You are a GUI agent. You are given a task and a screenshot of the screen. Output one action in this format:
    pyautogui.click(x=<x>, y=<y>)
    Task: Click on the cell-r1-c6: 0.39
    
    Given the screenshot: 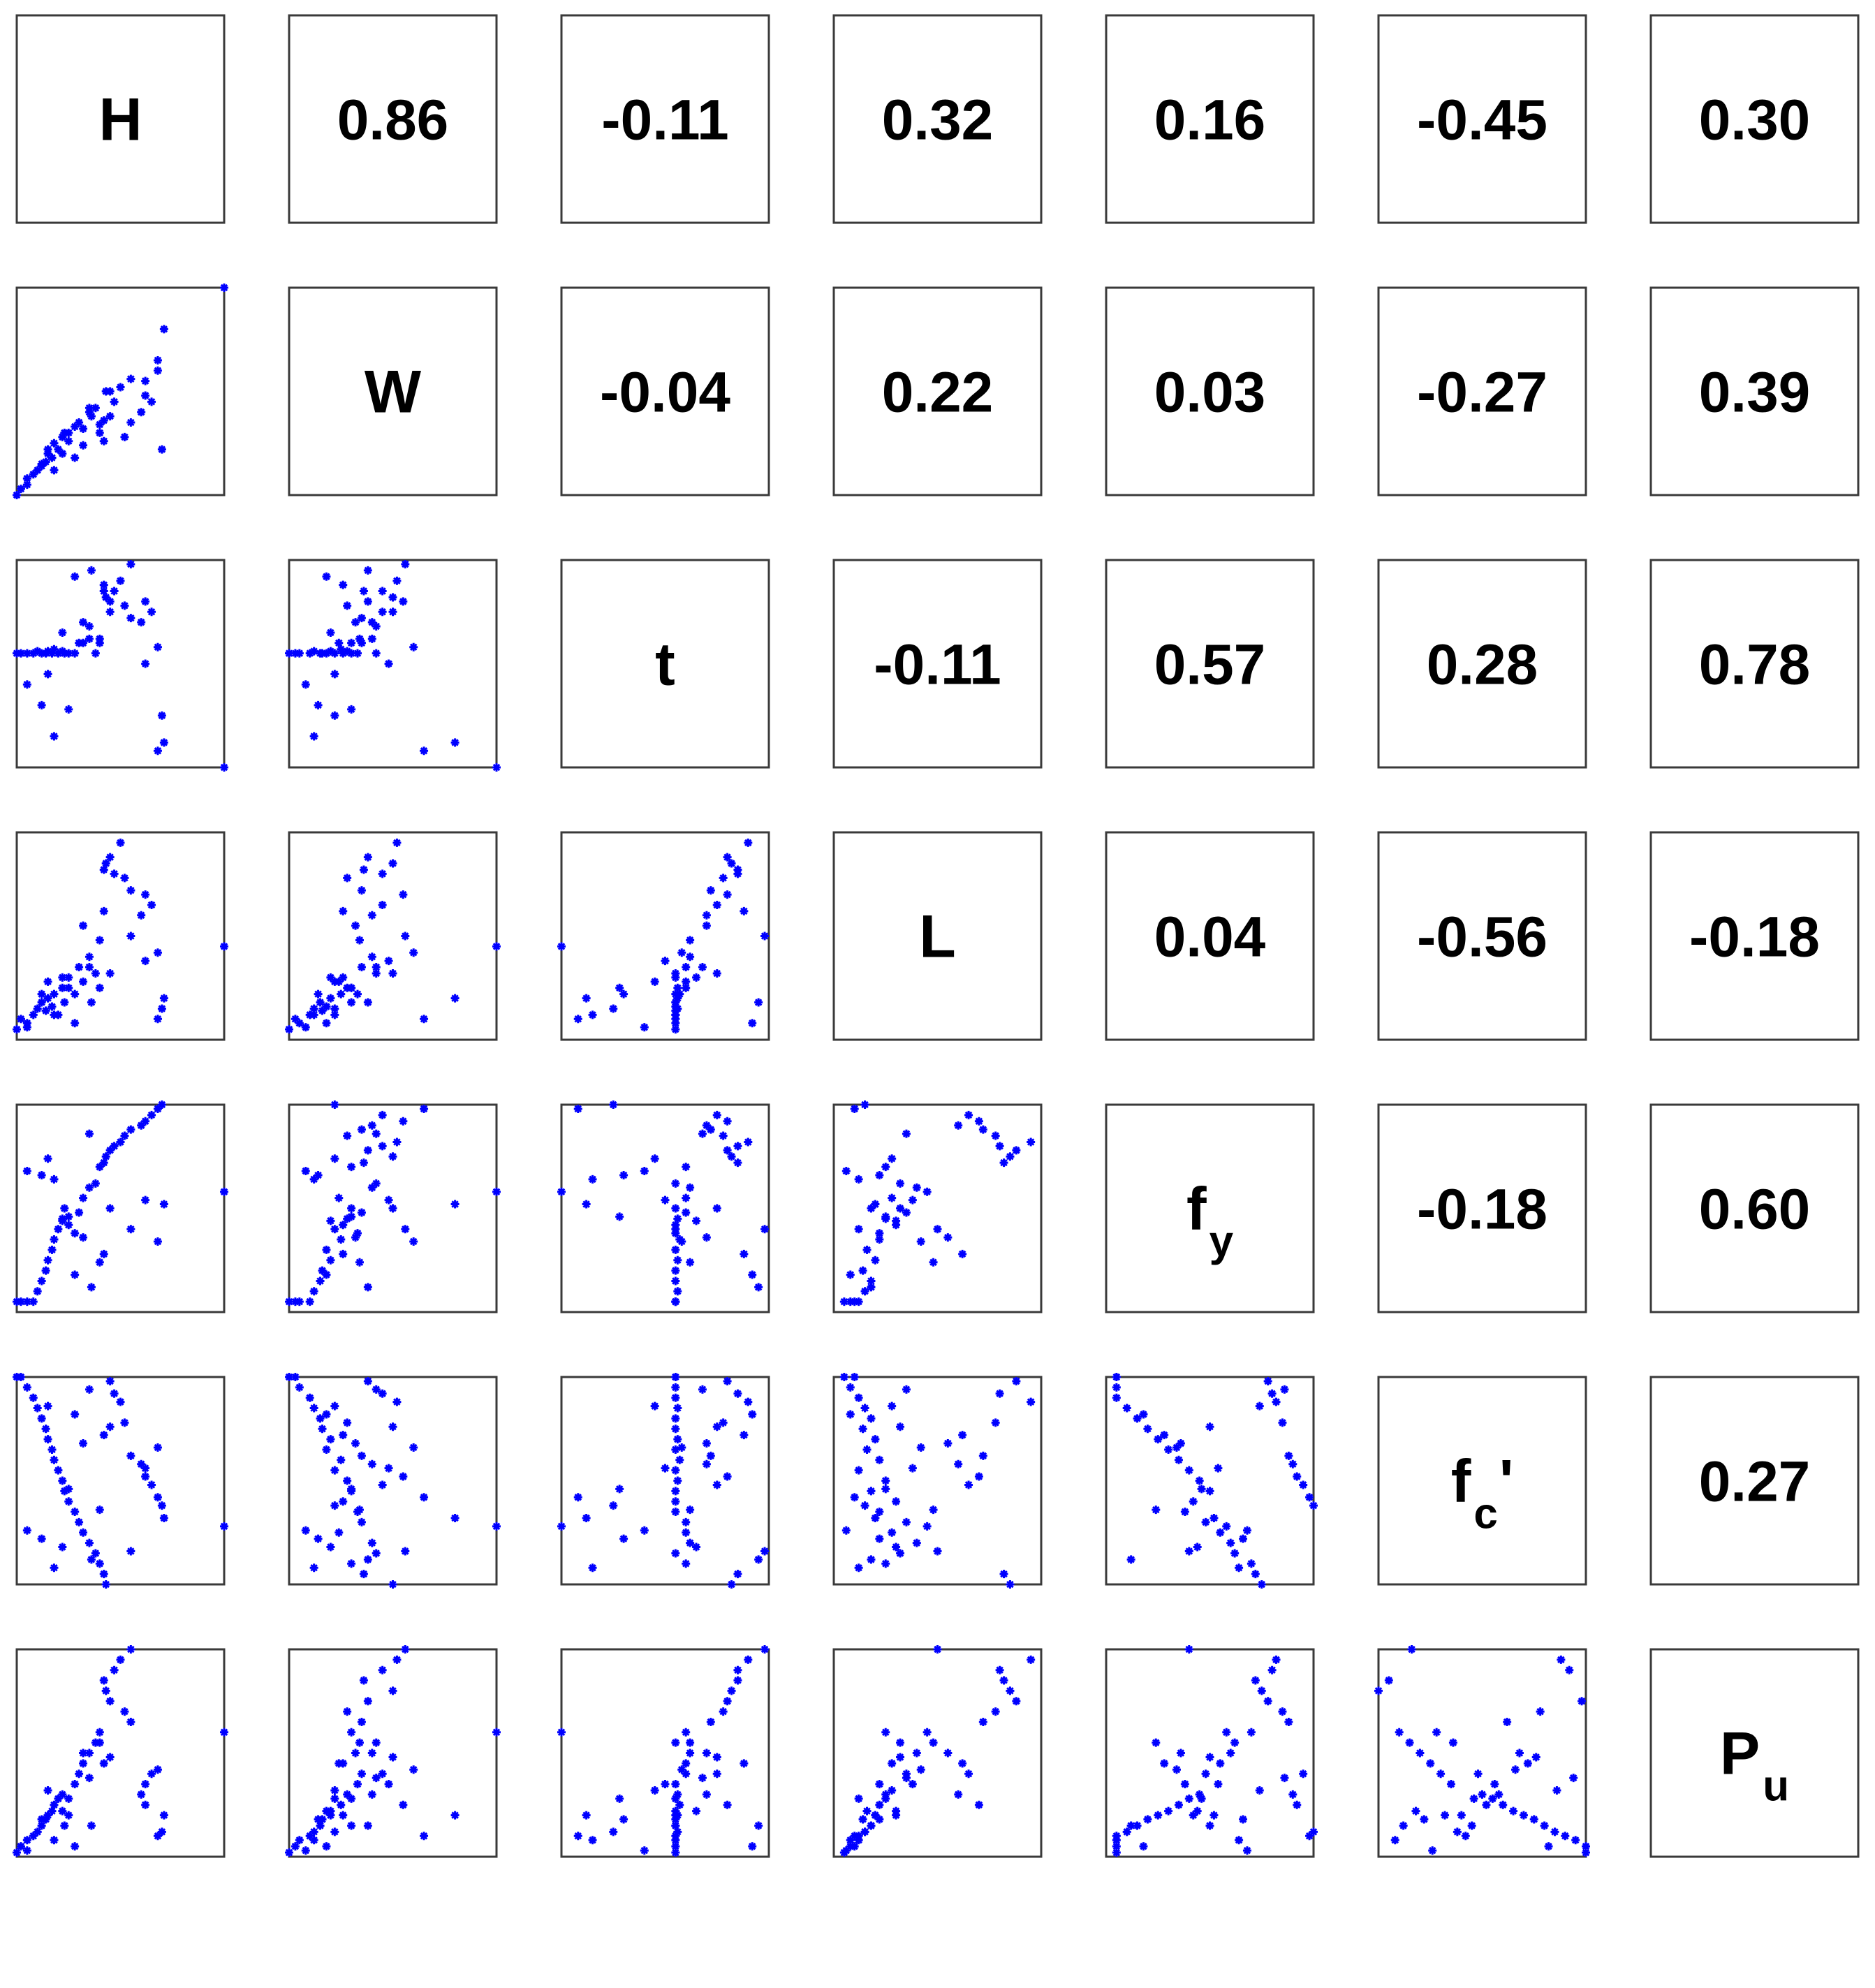 What is the action you would take?
    pyautogui.click(x=1754, y=391)
    